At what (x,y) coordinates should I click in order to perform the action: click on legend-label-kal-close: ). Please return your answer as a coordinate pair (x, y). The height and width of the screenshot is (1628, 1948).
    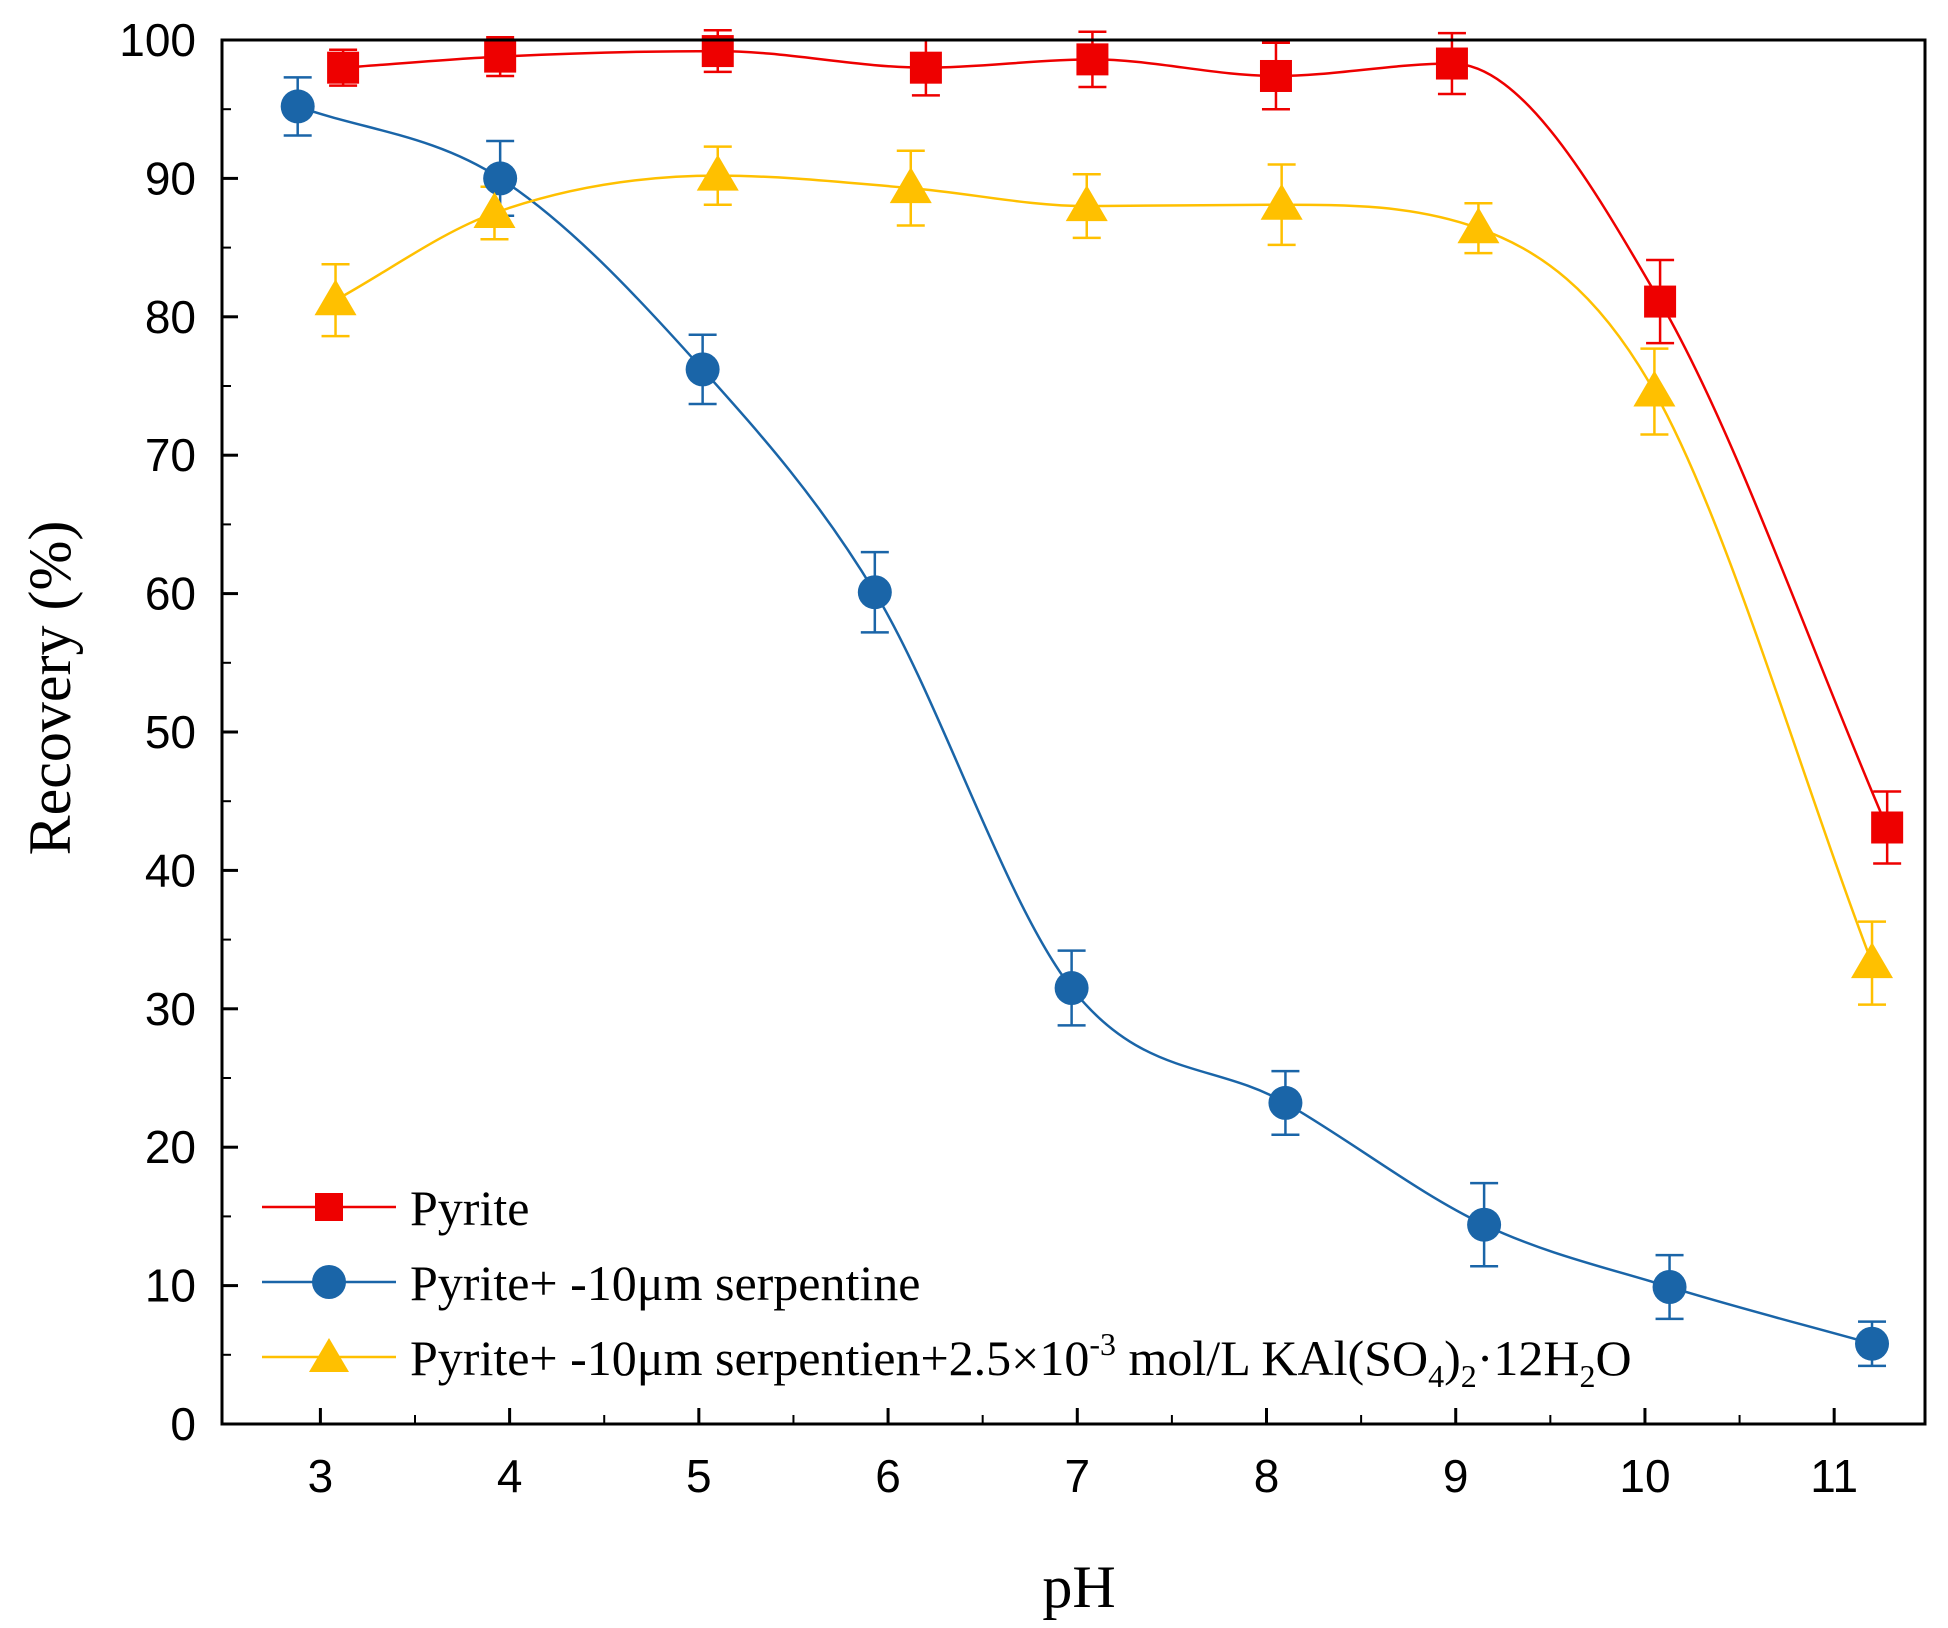
    Looking at the image, I should click on (1452, 1358).